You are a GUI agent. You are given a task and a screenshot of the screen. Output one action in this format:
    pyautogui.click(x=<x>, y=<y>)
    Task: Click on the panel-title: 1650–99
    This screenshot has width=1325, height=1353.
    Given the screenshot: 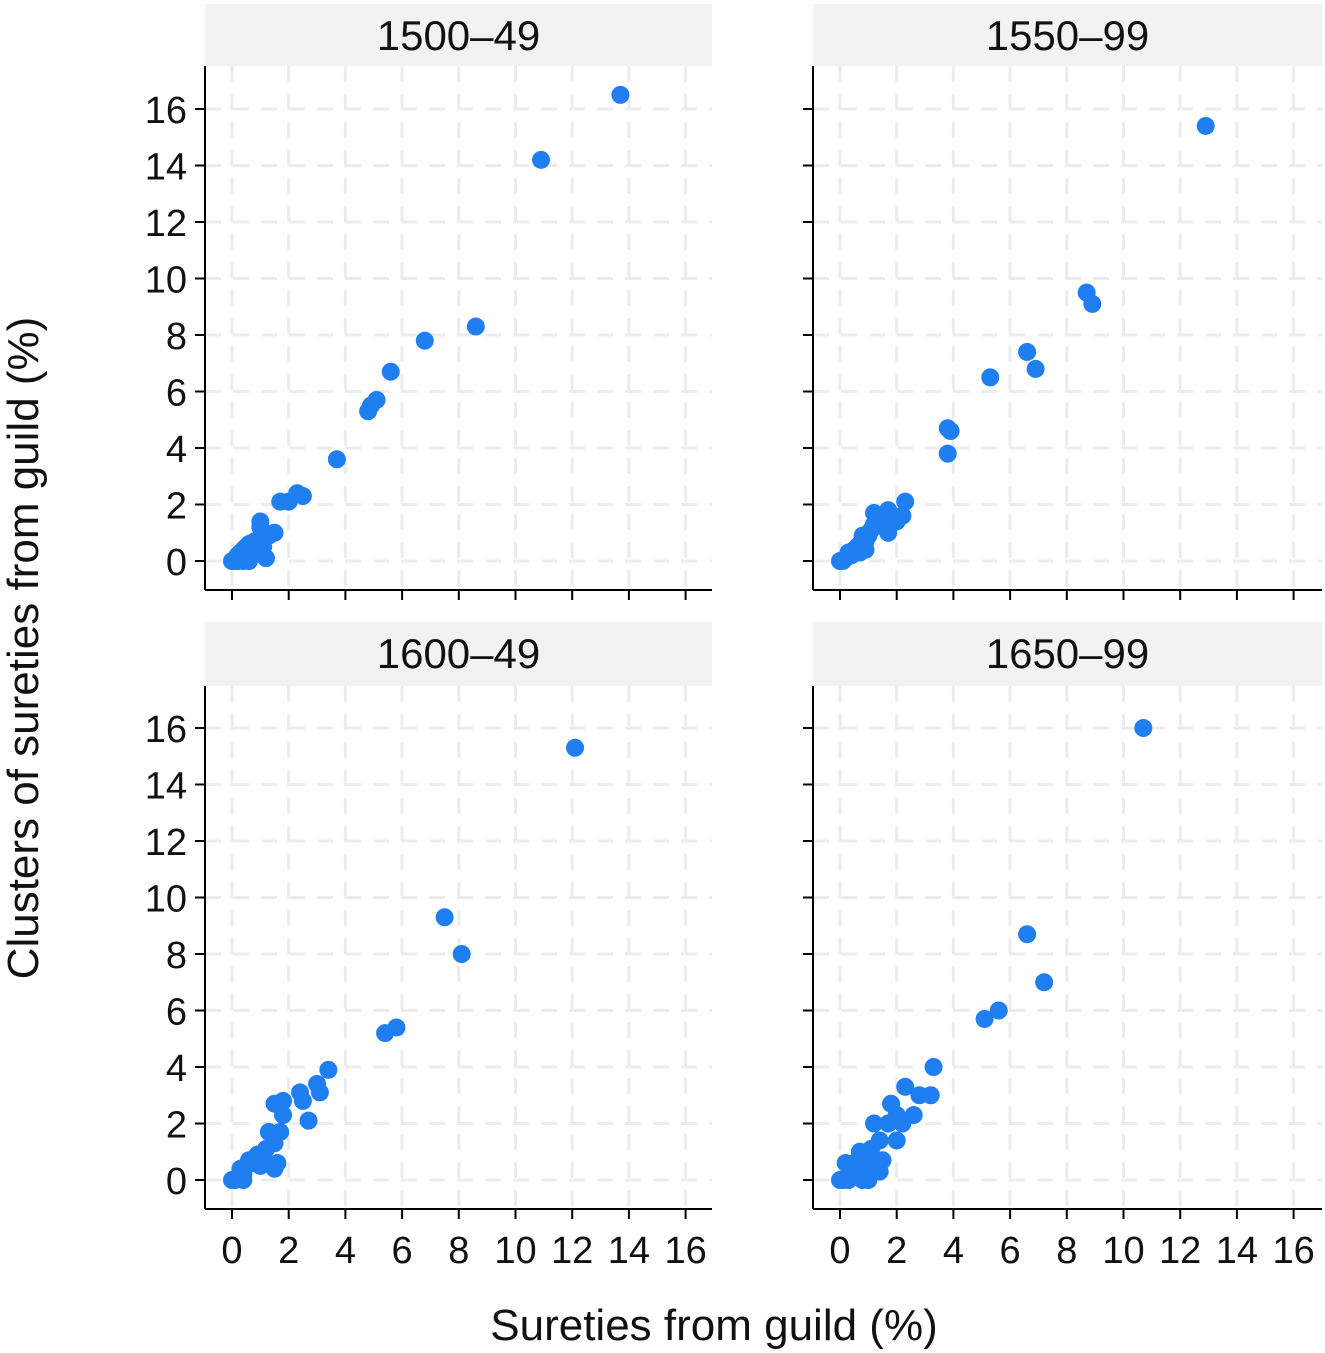 What is the action you would take?
    pyautogui.click(x=1068, y=653)
    